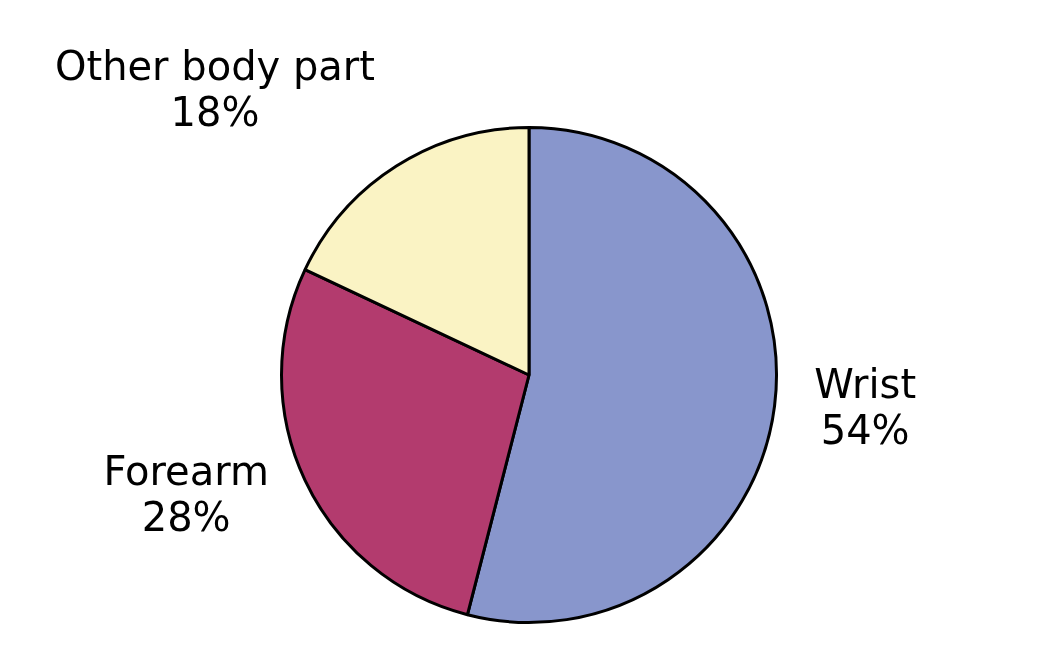 The height and width of the screenshot is (660, 1058). Describe the element at coordinates (865, 430) in the screenshot. I see `data-label: 54%` at that location.